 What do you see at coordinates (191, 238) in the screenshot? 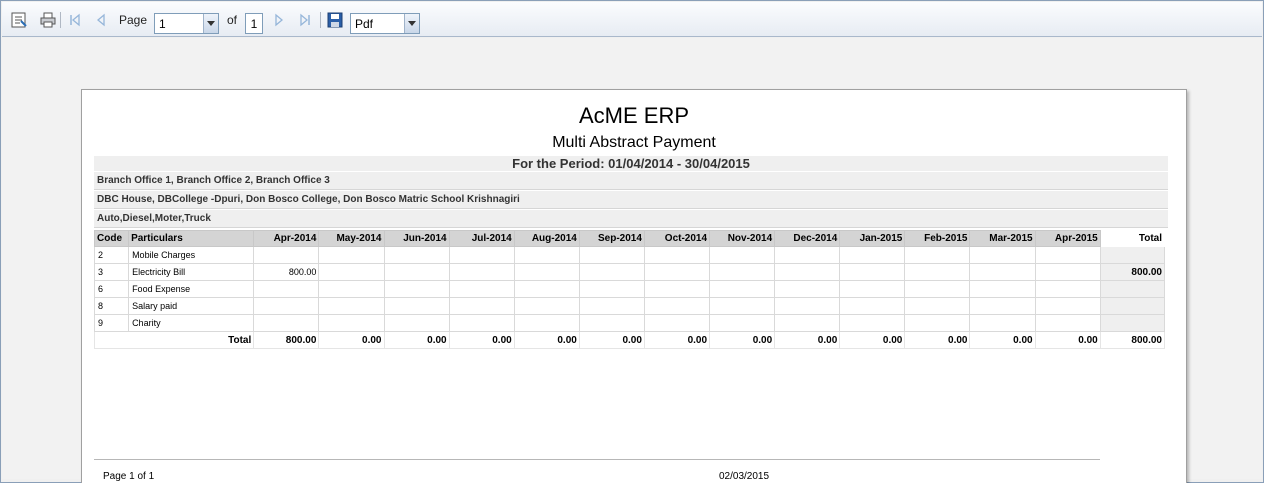
I see `column-header: Particulars` at bounding box center [191, 238].